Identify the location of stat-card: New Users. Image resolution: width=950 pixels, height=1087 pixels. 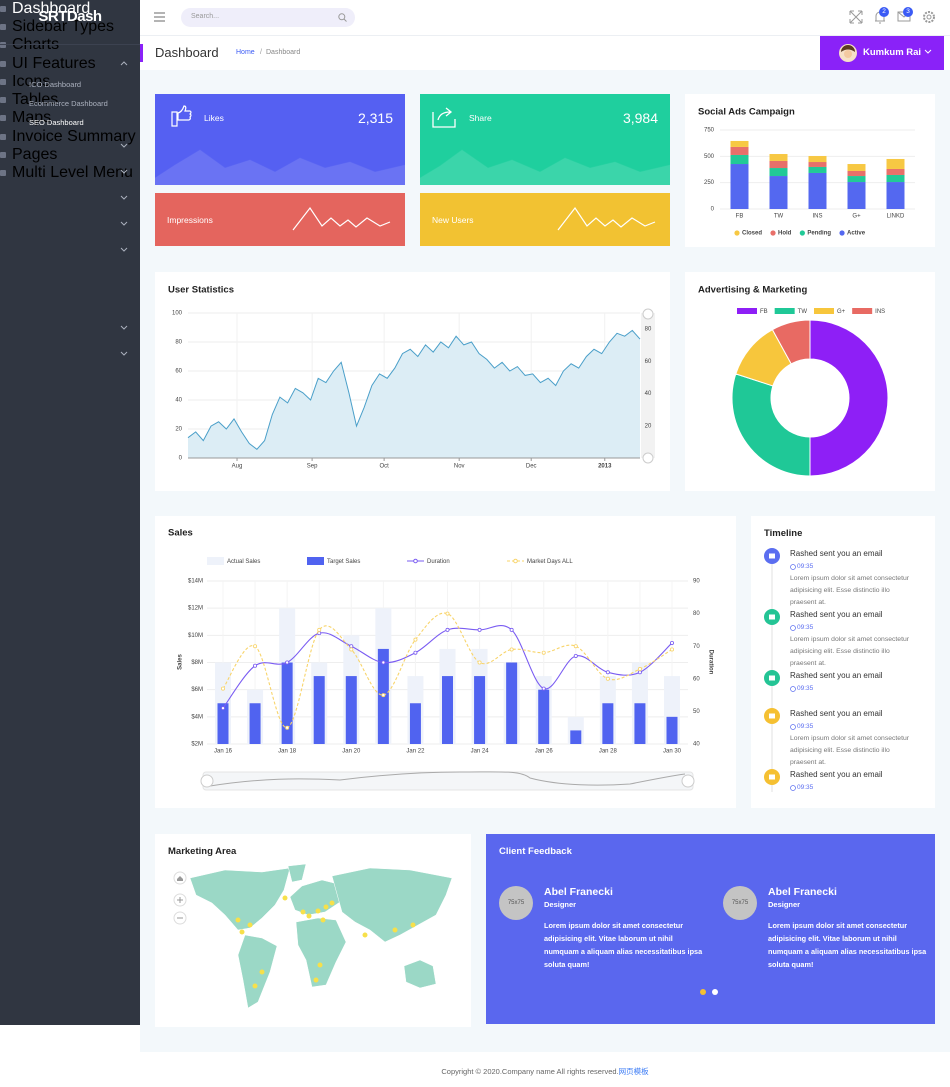
(545, 219).